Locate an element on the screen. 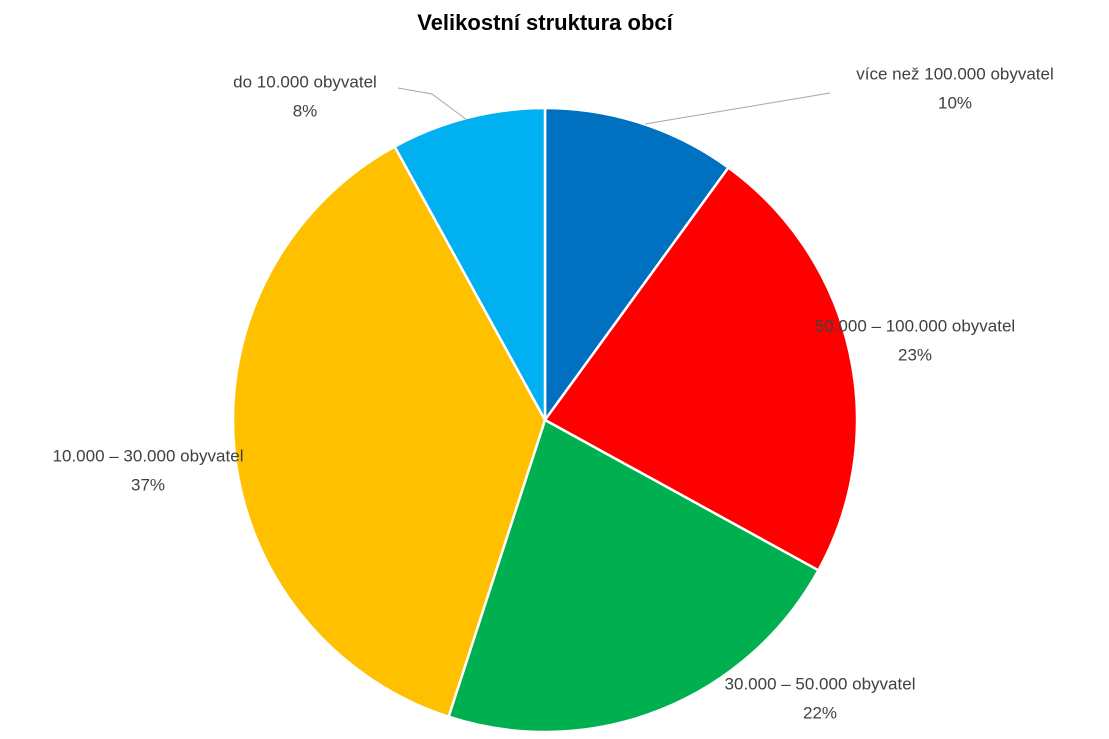 This screenshot has height=739, width=1109. data-label-name: do 10.000 obyvatel is located at coordinates (305, 81).